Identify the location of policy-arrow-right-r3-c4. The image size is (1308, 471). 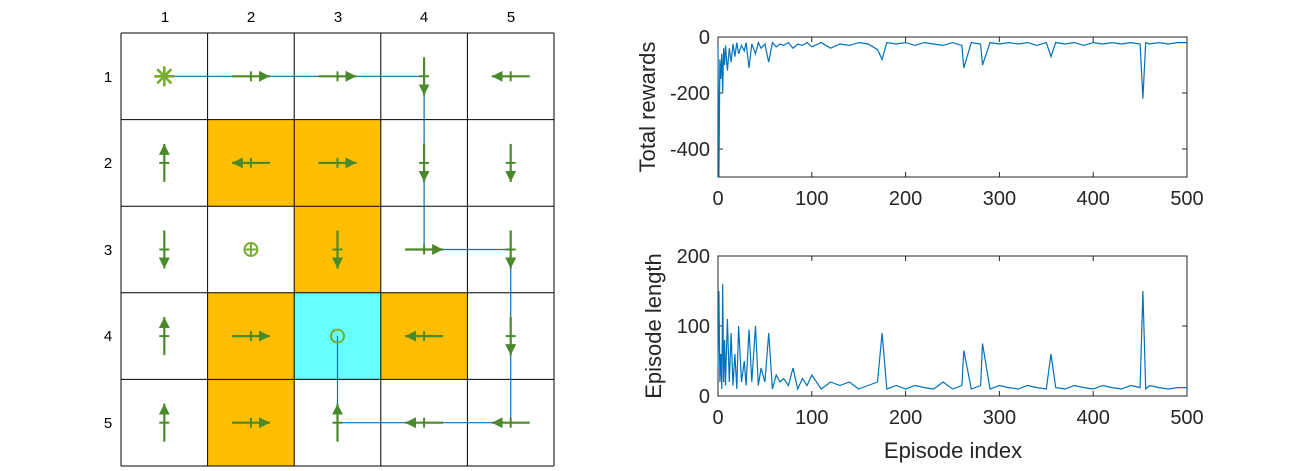
(424, 249).